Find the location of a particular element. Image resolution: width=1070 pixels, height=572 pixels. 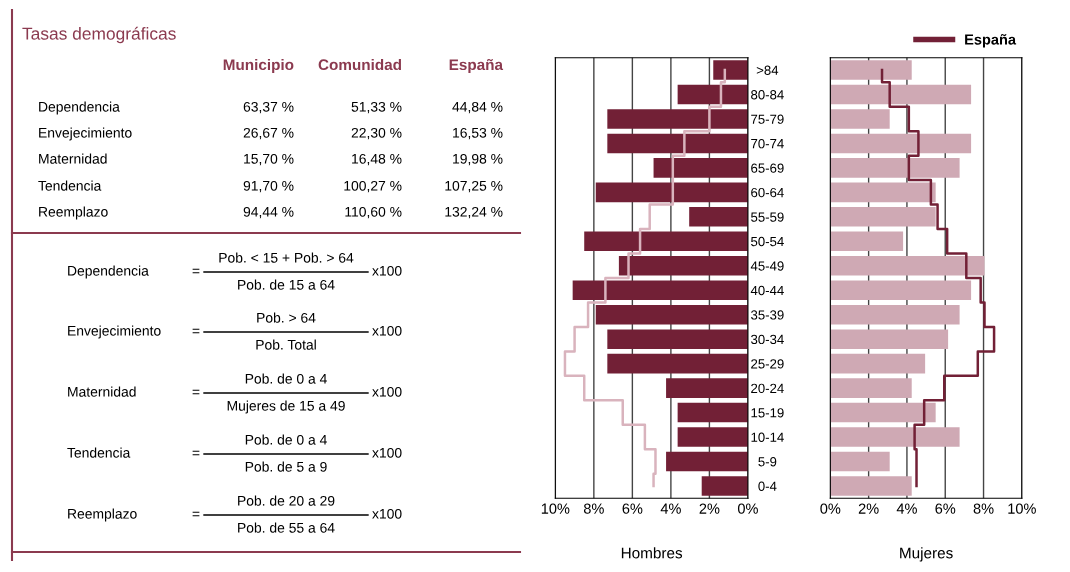

text: Tasas demográficas is located at coordinates (99, 35).